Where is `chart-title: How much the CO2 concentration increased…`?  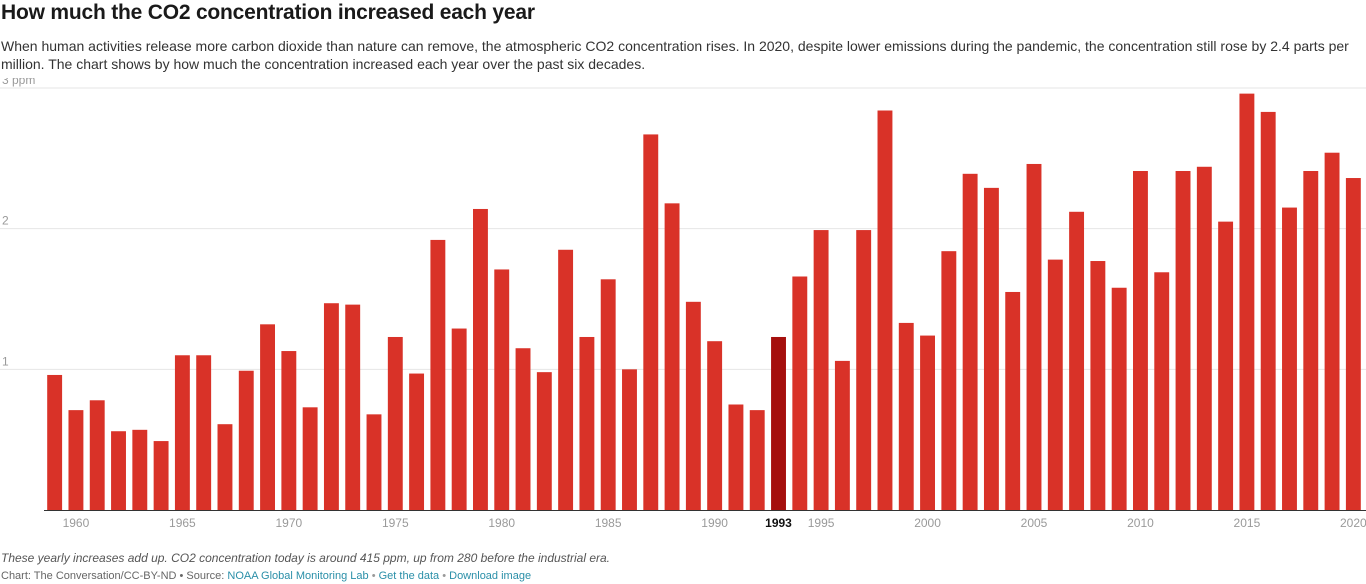 chart-title: How much the CO2 concentration increased… is located at coordinates (268, 12).